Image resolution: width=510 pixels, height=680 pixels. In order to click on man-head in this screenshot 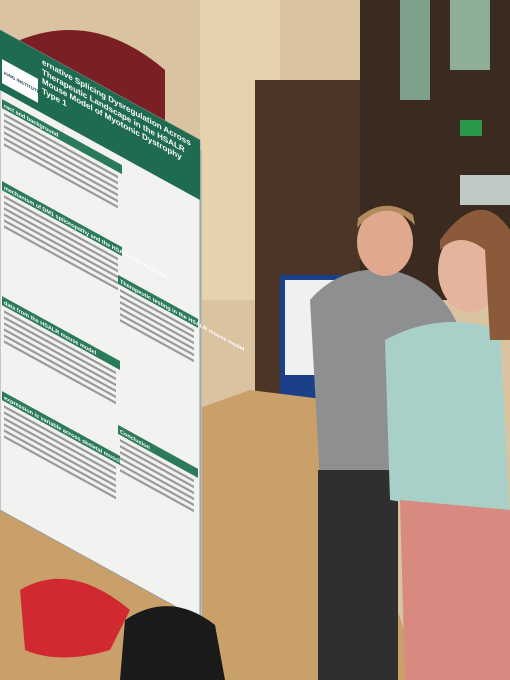, I will do `click(385, 242)`.